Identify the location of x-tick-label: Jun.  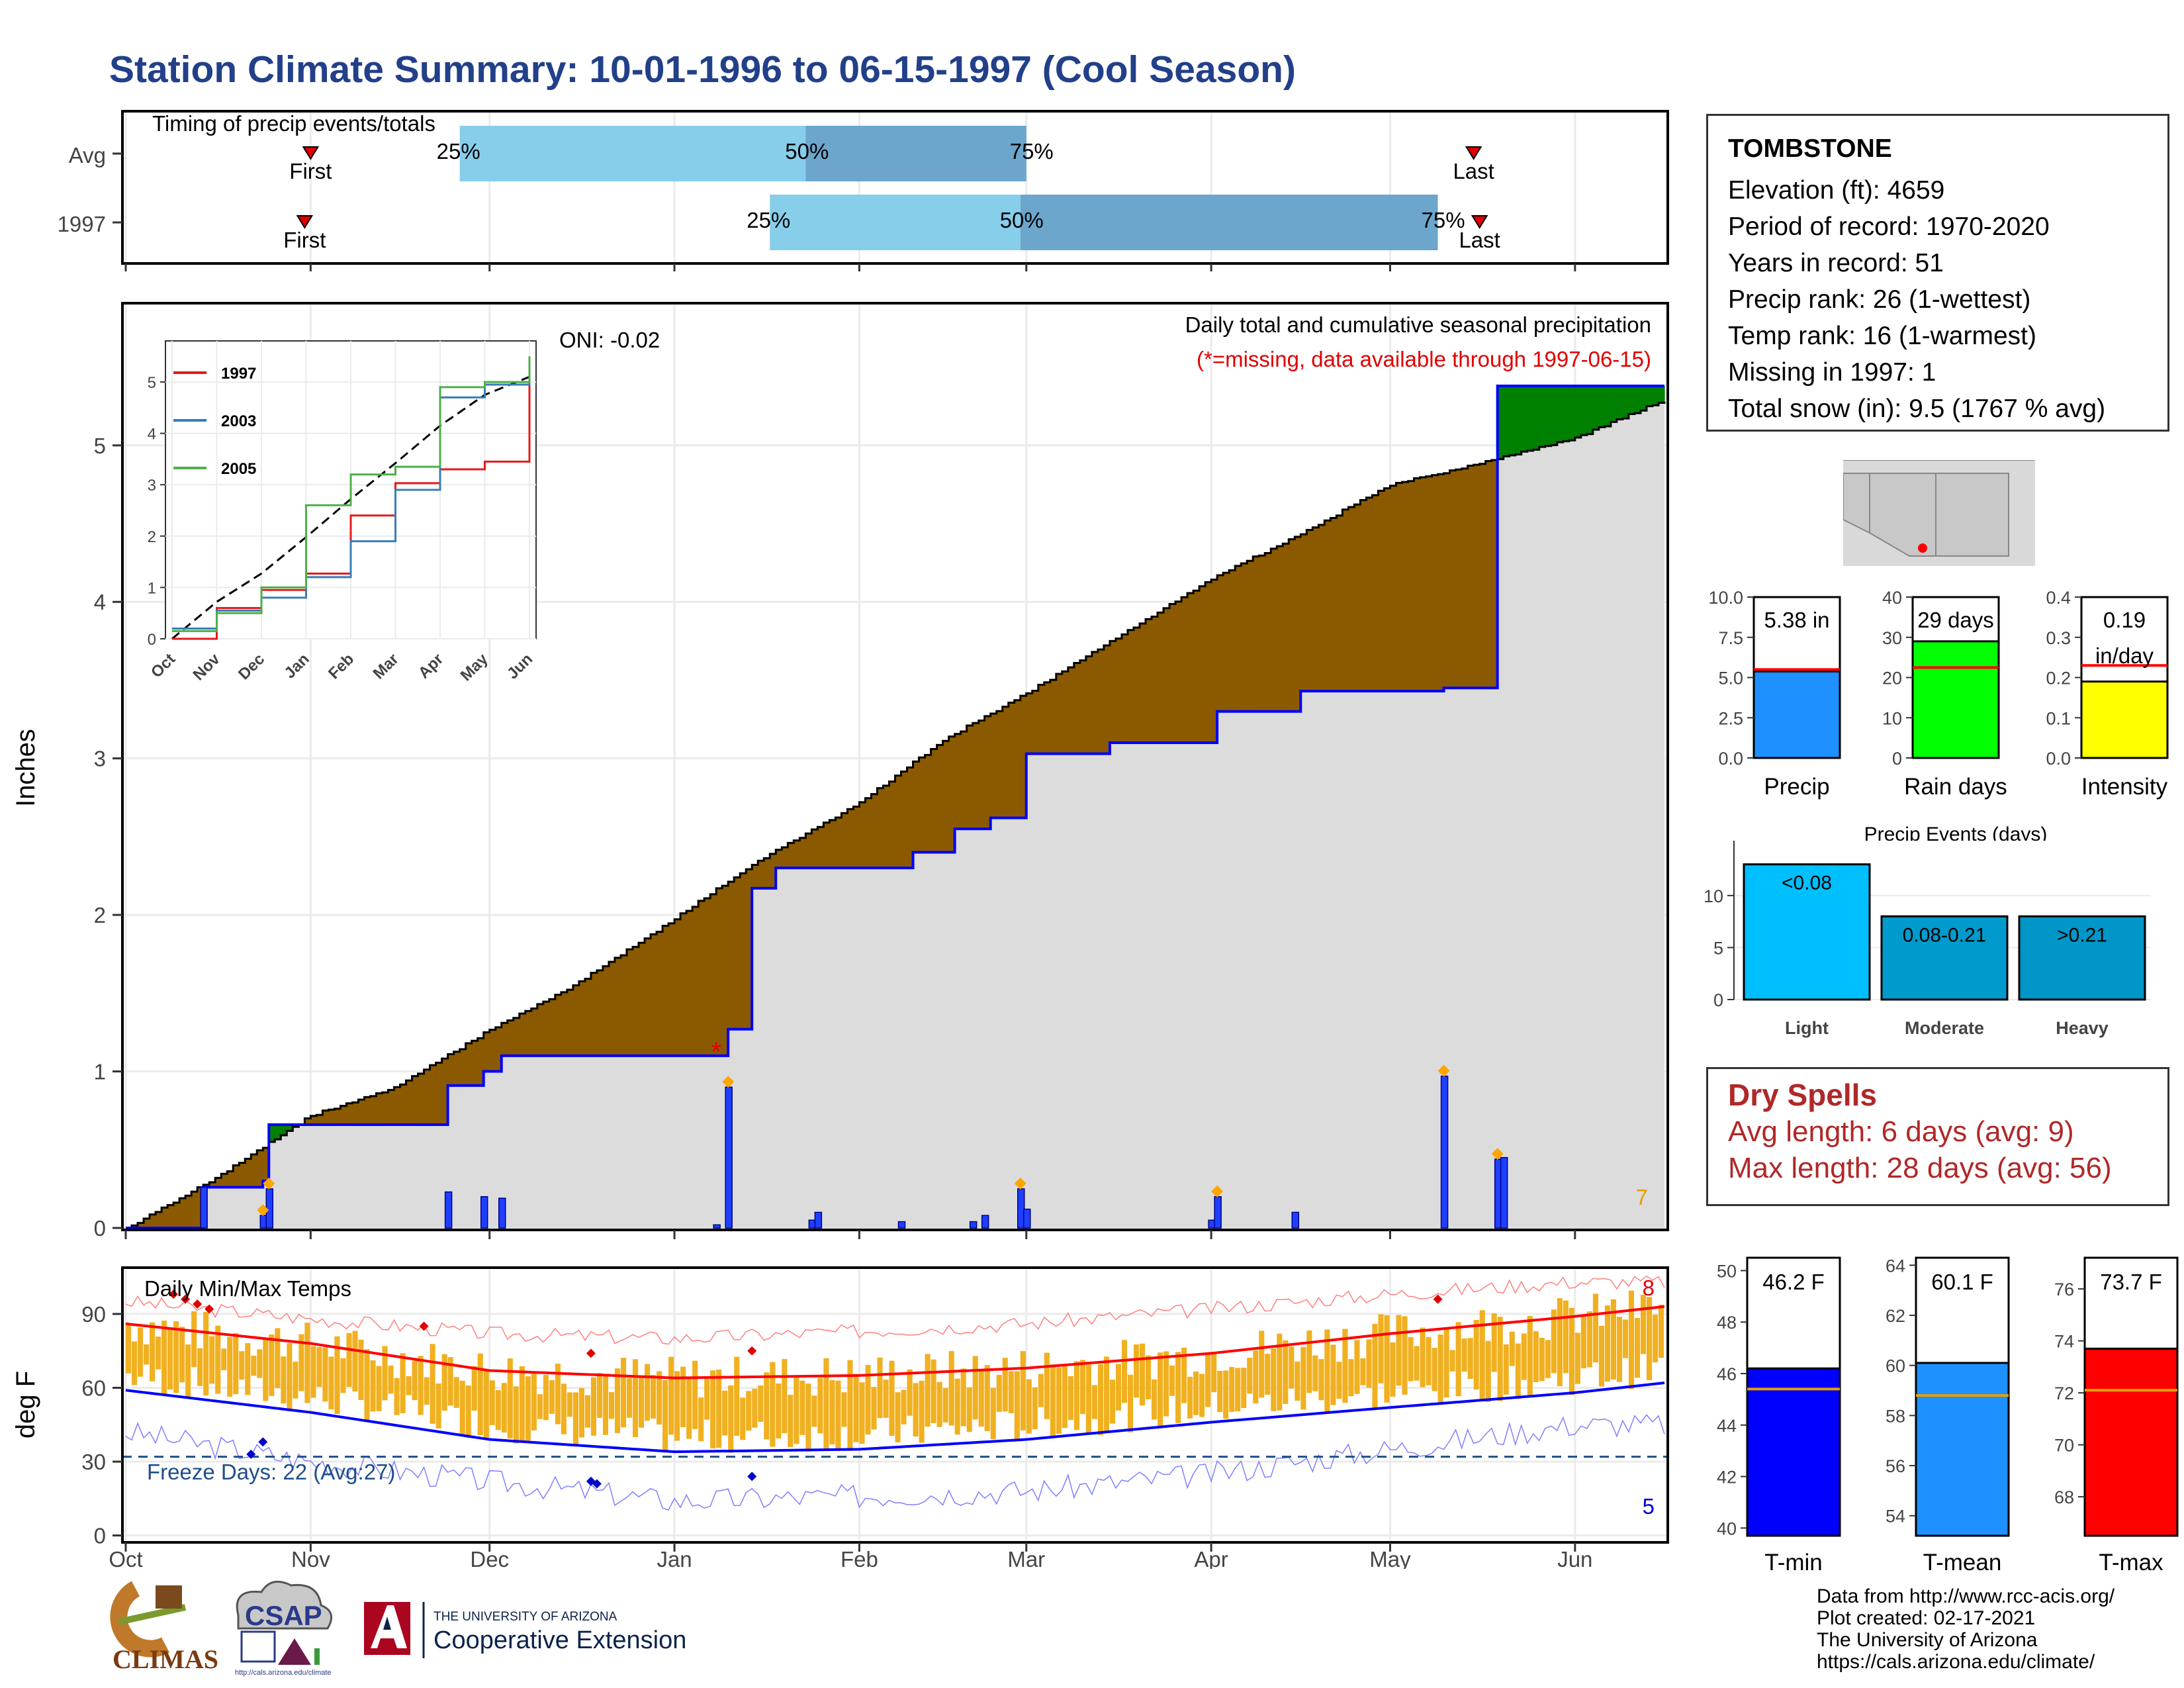
(1575, 1558).